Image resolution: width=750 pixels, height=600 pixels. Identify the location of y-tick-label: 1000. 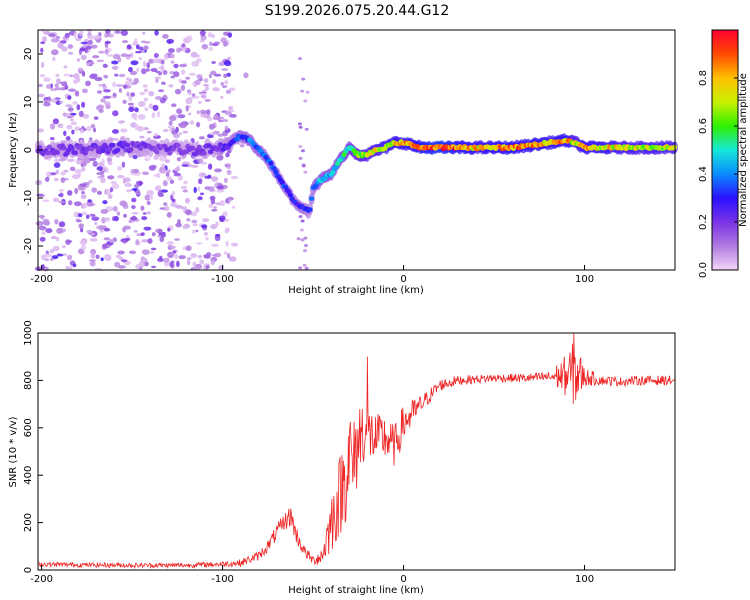
(28, 332).